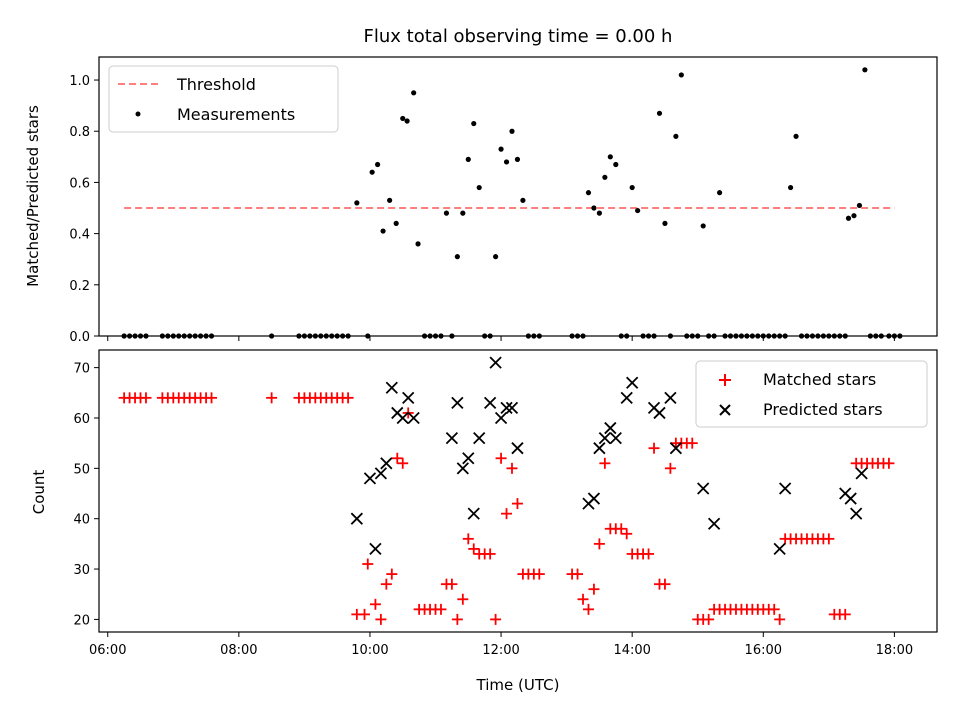 Image resolution: width=960 pixels, height=724 pixels. Describe the element at coordinates (79, 132) in the screenshot. I see `top-y-tick-label-4: 0.8` at that location.